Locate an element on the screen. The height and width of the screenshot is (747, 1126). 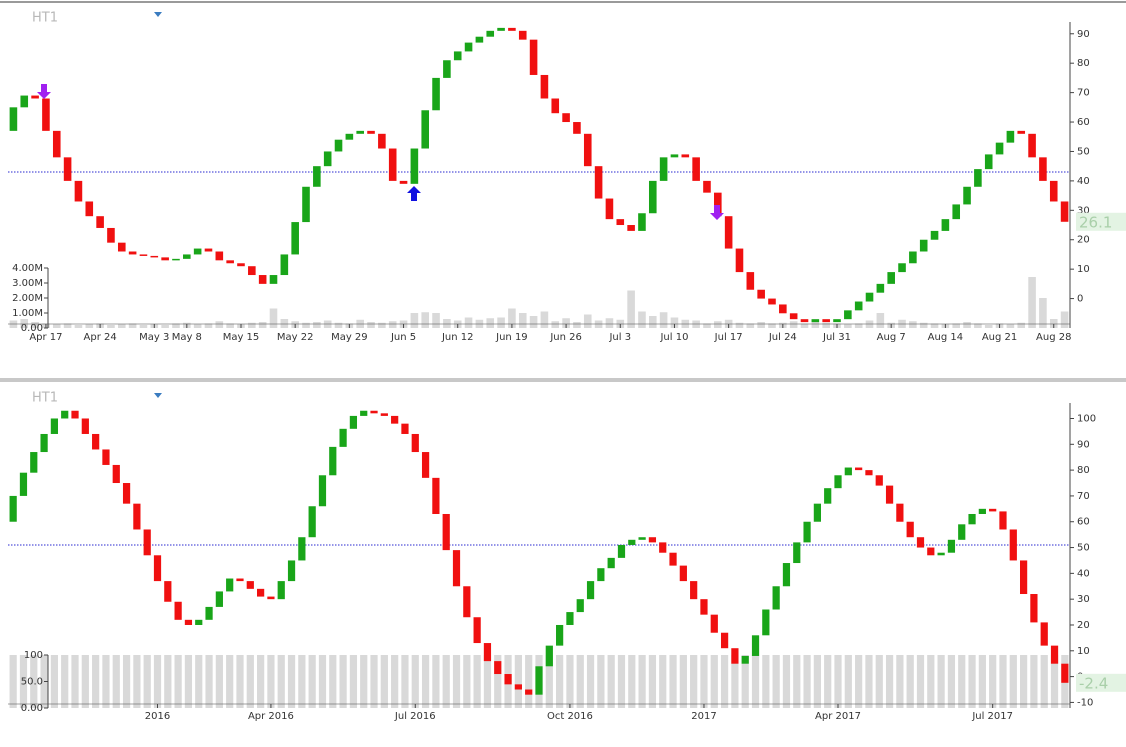
volume-tick-label: 4.00M is located at coordinates (27, 268).